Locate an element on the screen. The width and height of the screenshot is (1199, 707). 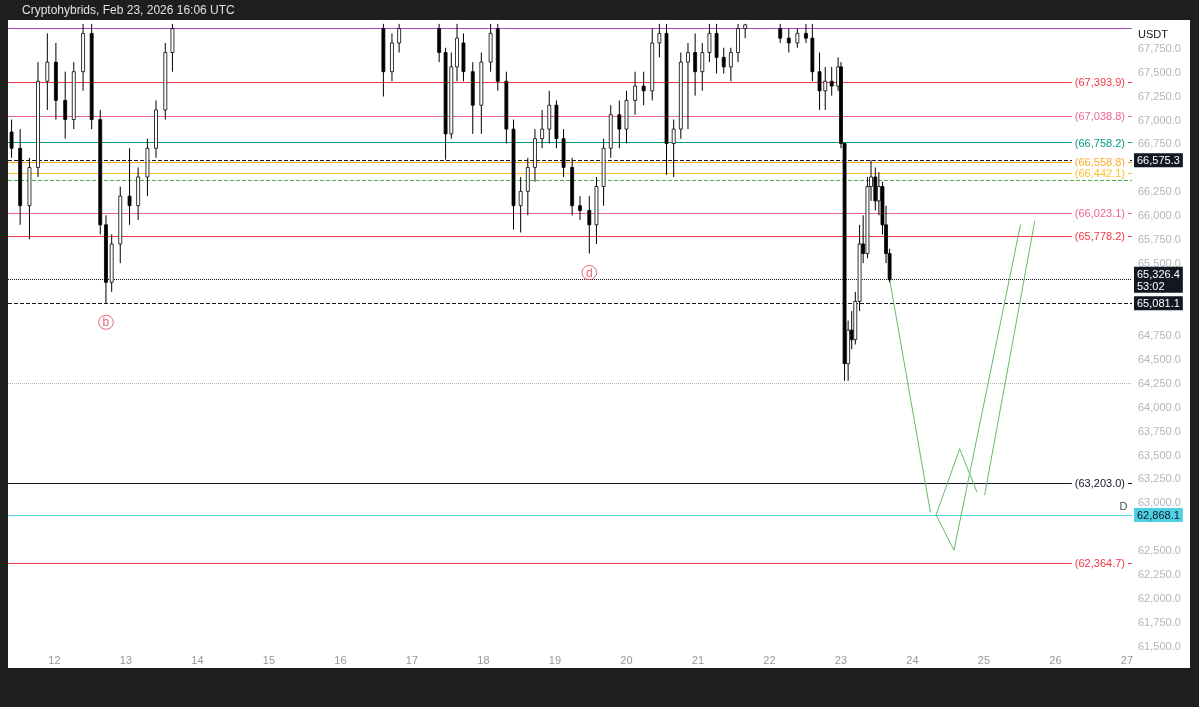
x-tick-label: 21 is located at coordinates (698, 659).